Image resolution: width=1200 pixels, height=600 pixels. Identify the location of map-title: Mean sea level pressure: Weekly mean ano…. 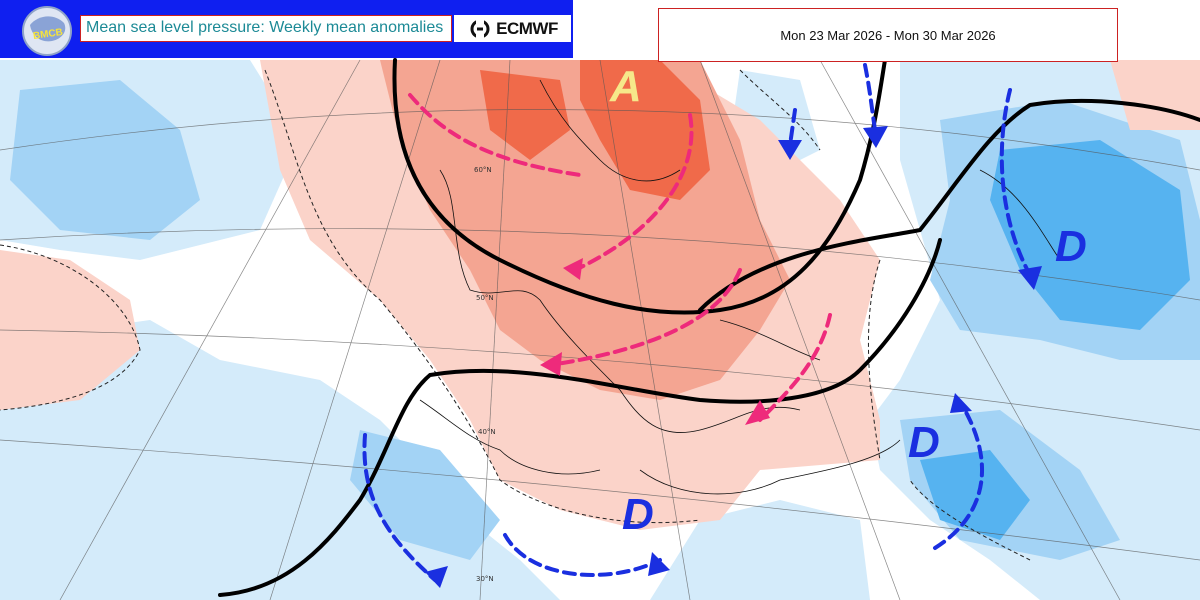
(266, 28).